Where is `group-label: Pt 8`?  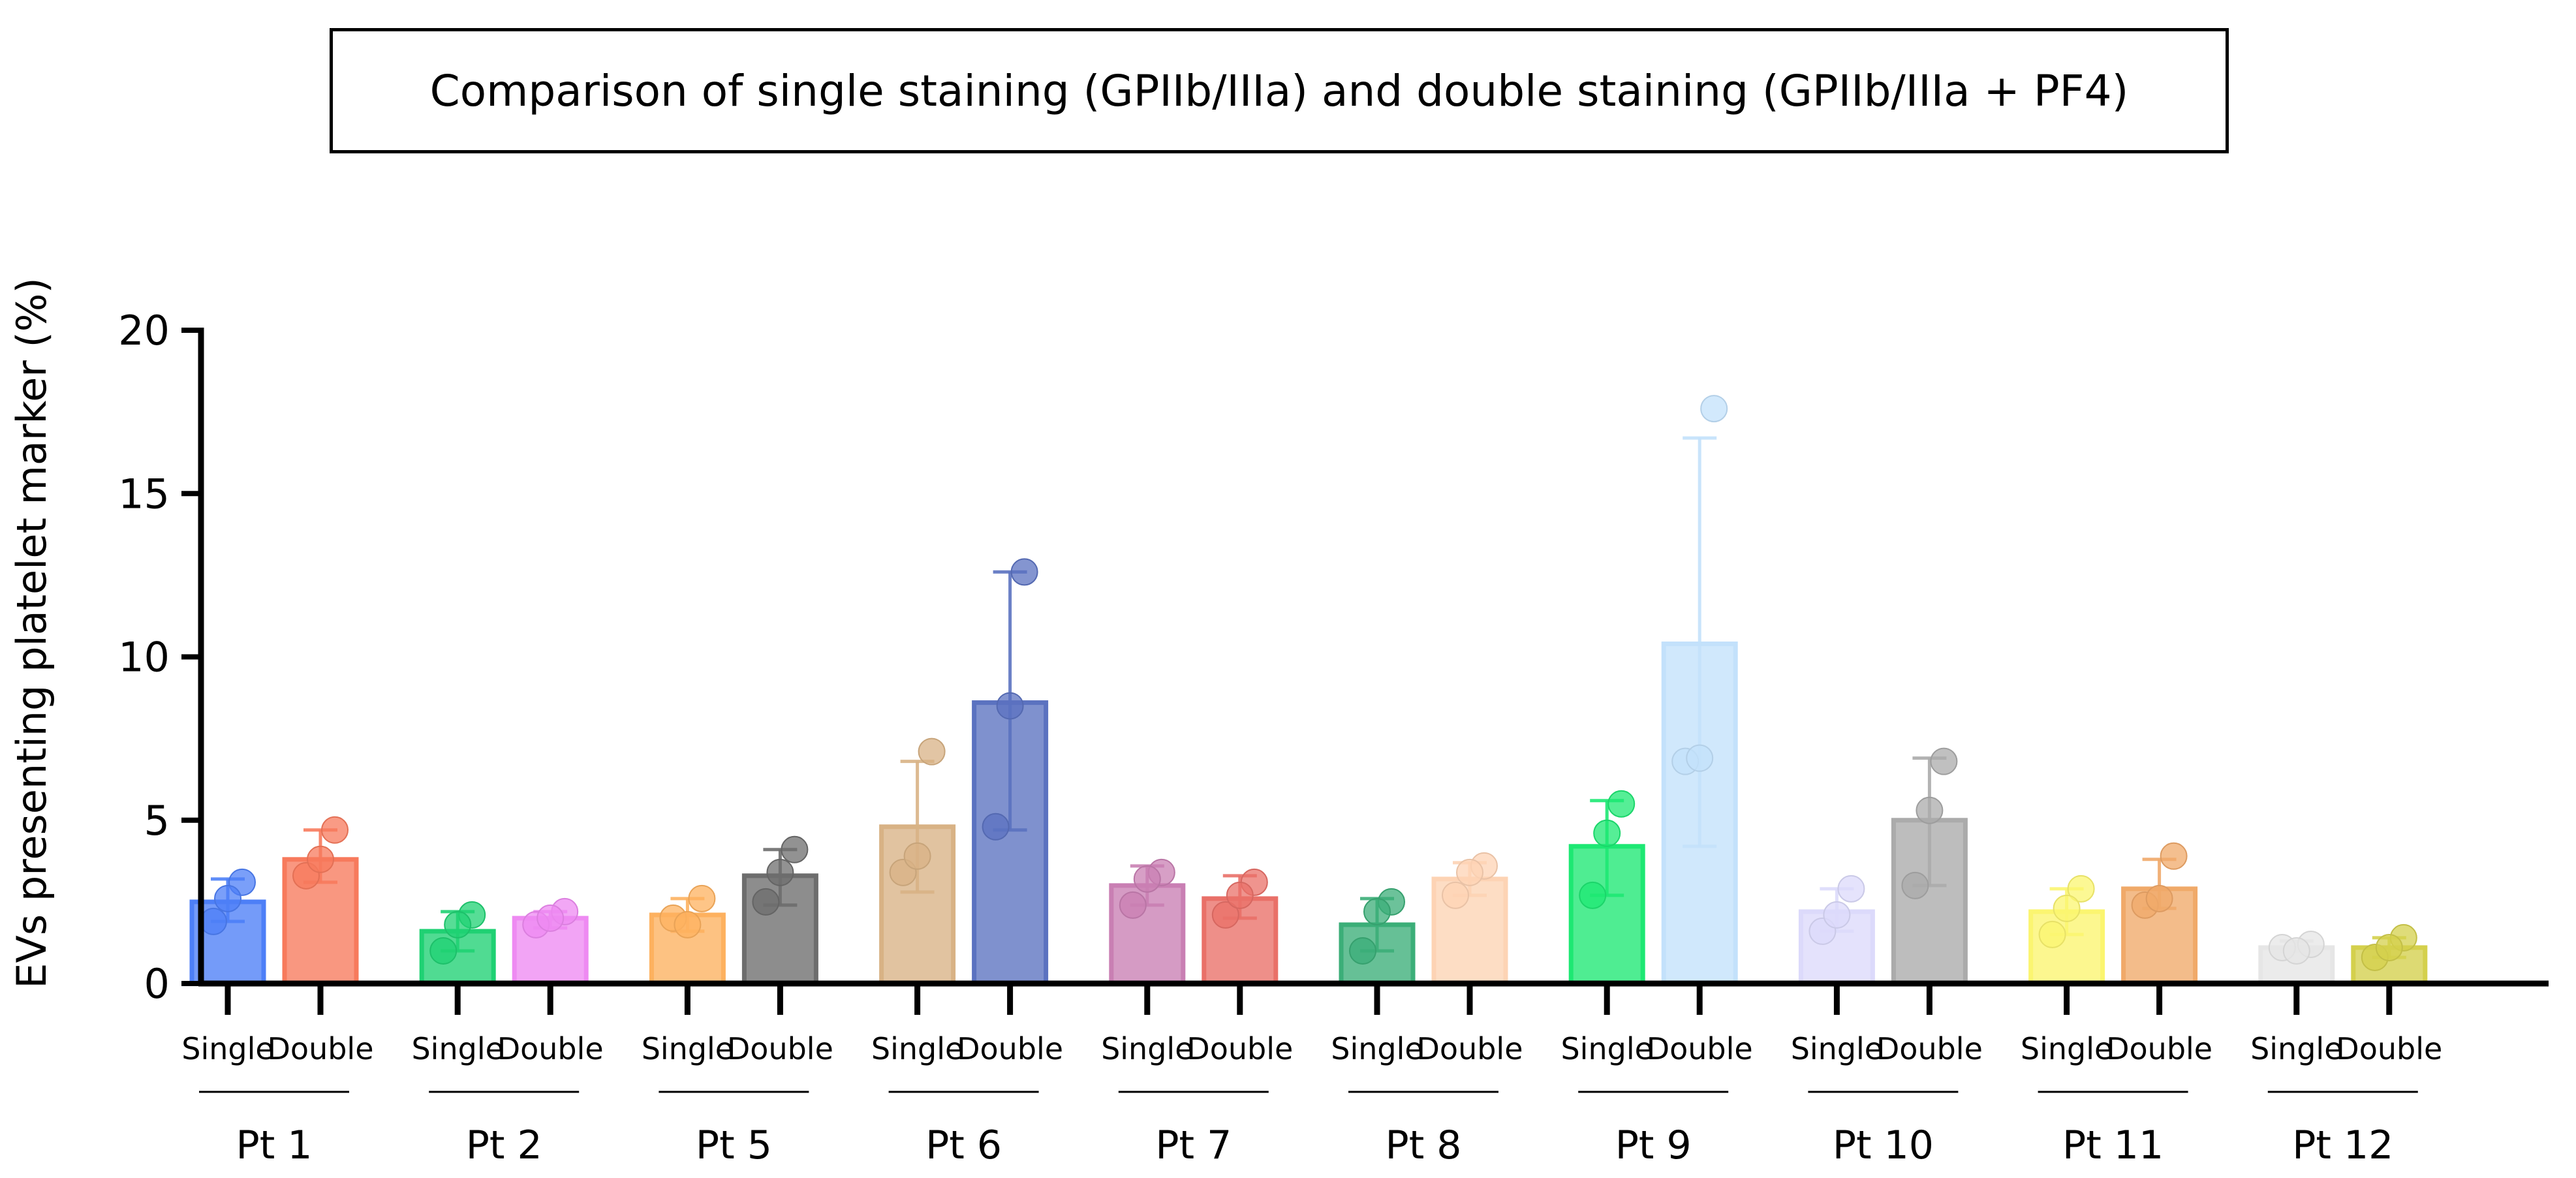 group-label: Pt 8 is located at coordinates (1424, 1145).